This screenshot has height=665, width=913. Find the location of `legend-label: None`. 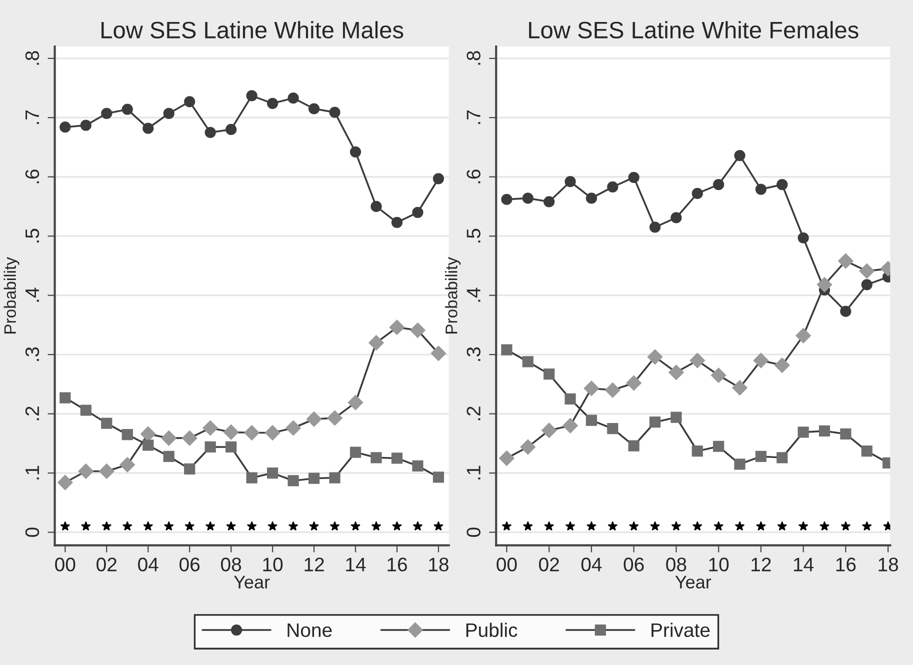

legend-label: None is located at coordinates (310, 630).